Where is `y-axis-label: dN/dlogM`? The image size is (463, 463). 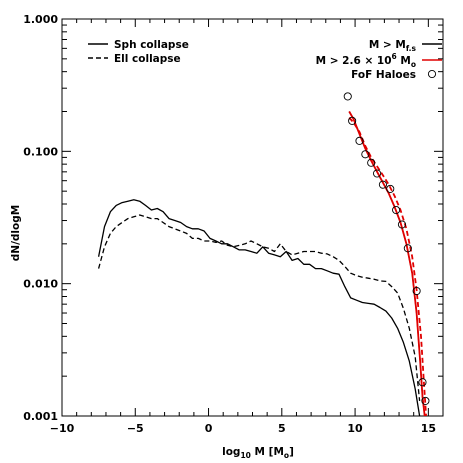 y-axis-label: dN/dlogM is located at coordinates (16, 233).